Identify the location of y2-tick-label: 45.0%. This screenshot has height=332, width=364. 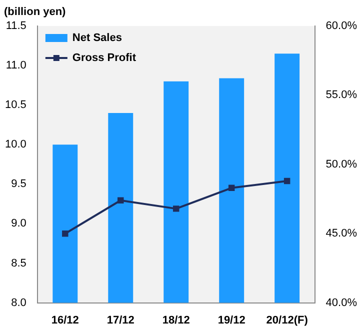
(342, 234).